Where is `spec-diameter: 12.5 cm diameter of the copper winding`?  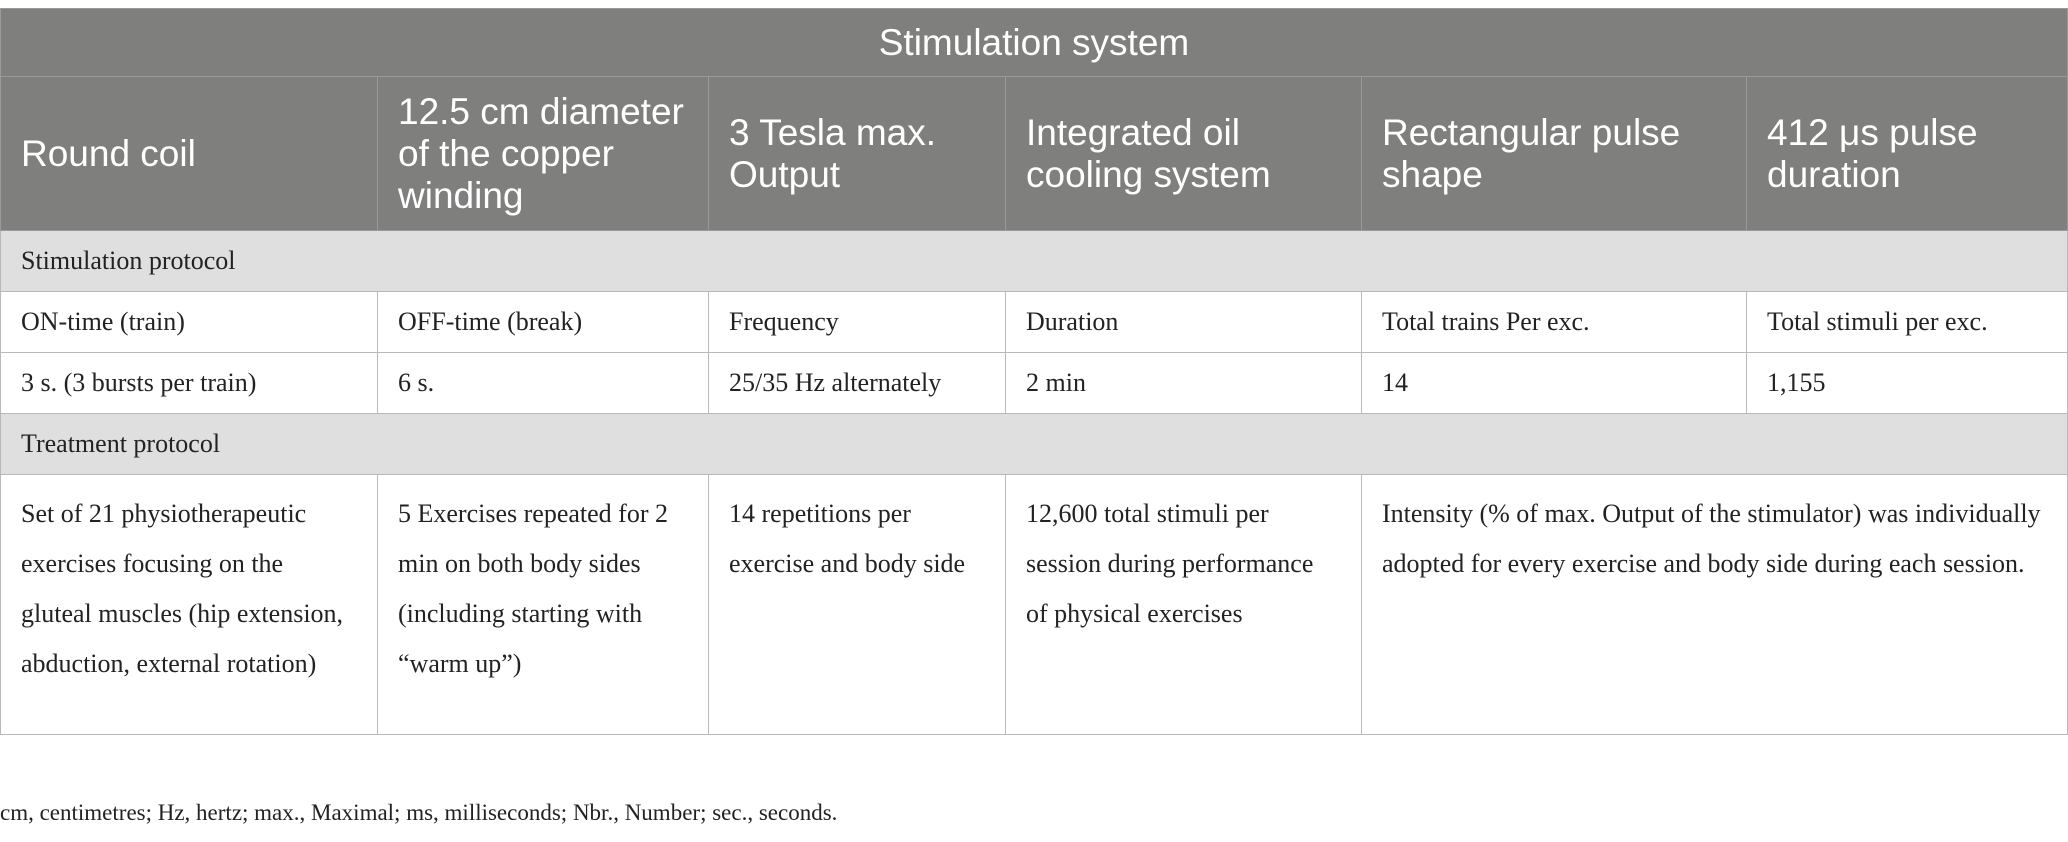 spec-diameter: 12.5 cm diameter of the copper winding is located at coordinates (543, 153).